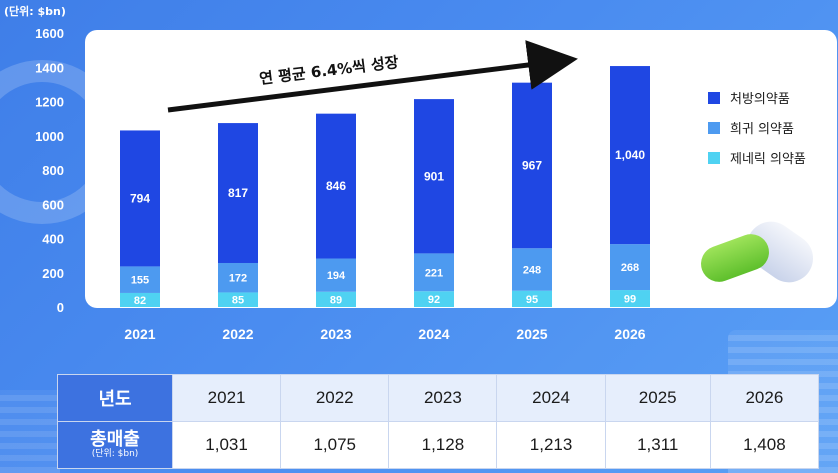 This screenshot has height=473, width=838. What do you see at coordinates (764, 398) in the screenshot?
I see `table-cell-year: 2026` at bounding box center [764, 398].